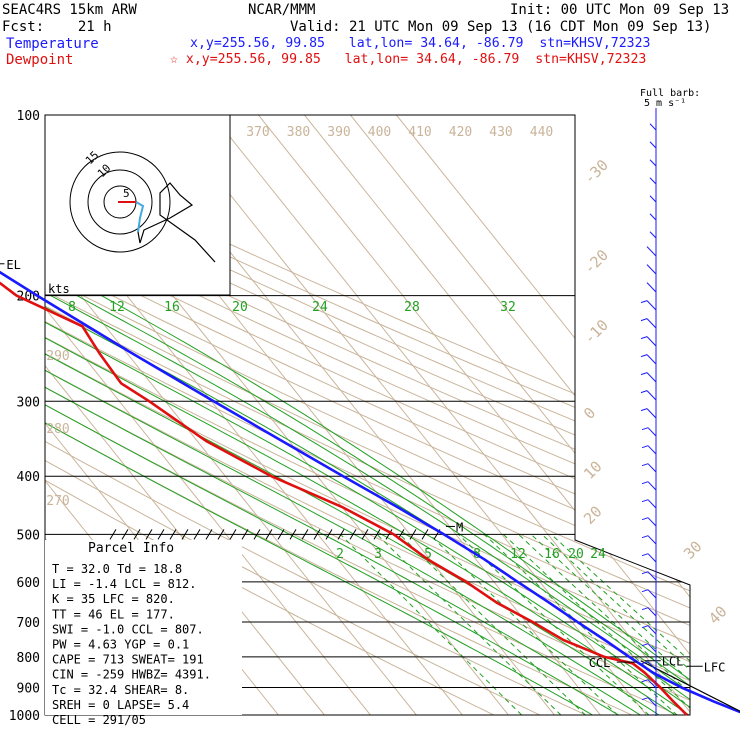 The width and height of the screenshot is (740, 740). What do you see at coordinates (673, 662) in the screenshot?
I see `lcl-label: LCL` at bounding box center [673, 662].